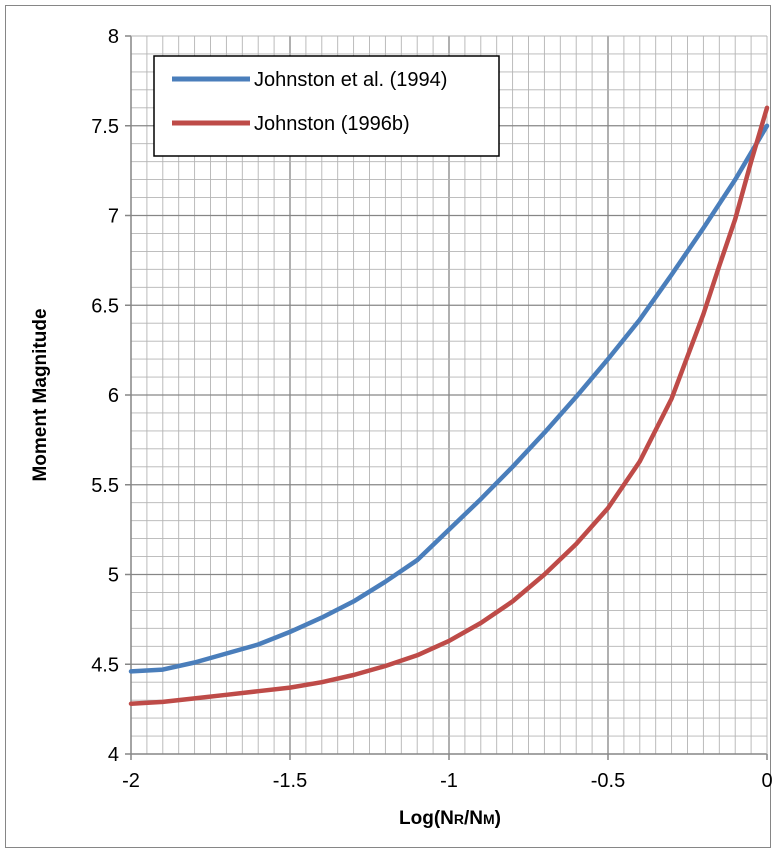 The width and height of the screenshot is (778, 855). Describe the element at coordinates (105, 306) in the screenshot. I see `y-tick-label: 6.5` at that location.